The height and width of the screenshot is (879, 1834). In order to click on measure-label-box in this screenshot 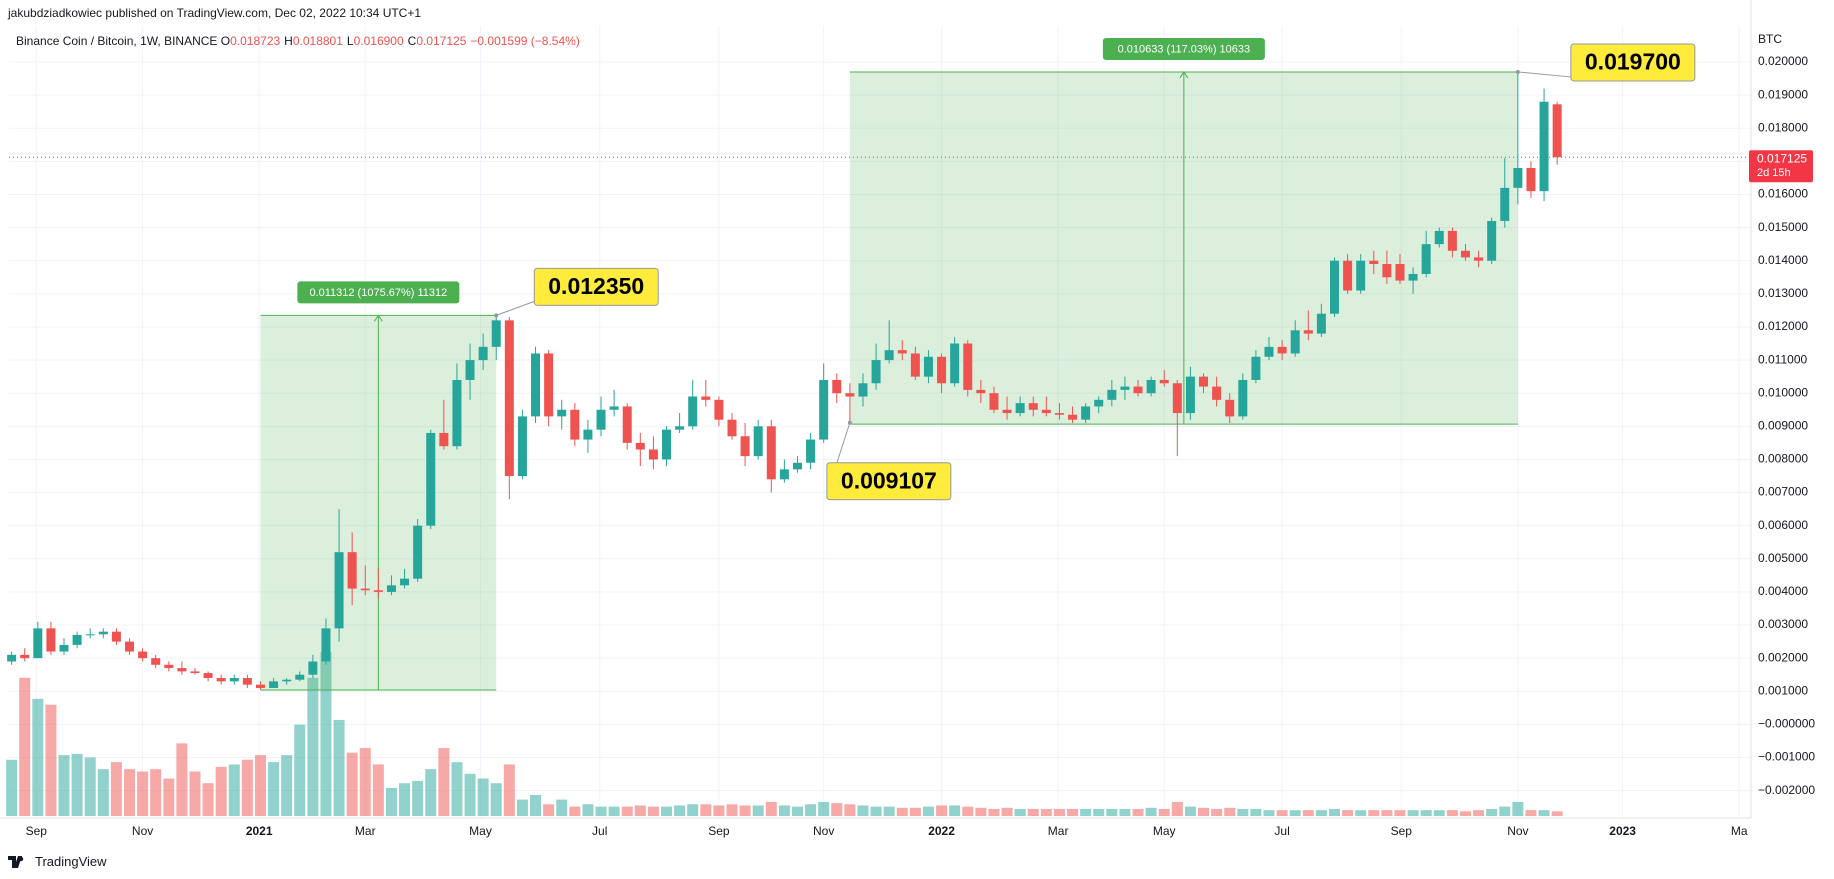, I will do `click(1183, 48)`.